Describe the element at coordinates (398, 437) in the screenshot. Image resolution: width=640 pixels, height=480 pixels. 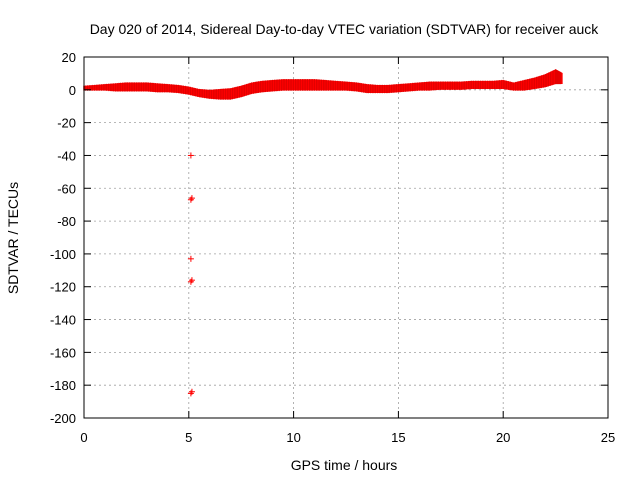
I see `x-tick-label: 15` at that location.